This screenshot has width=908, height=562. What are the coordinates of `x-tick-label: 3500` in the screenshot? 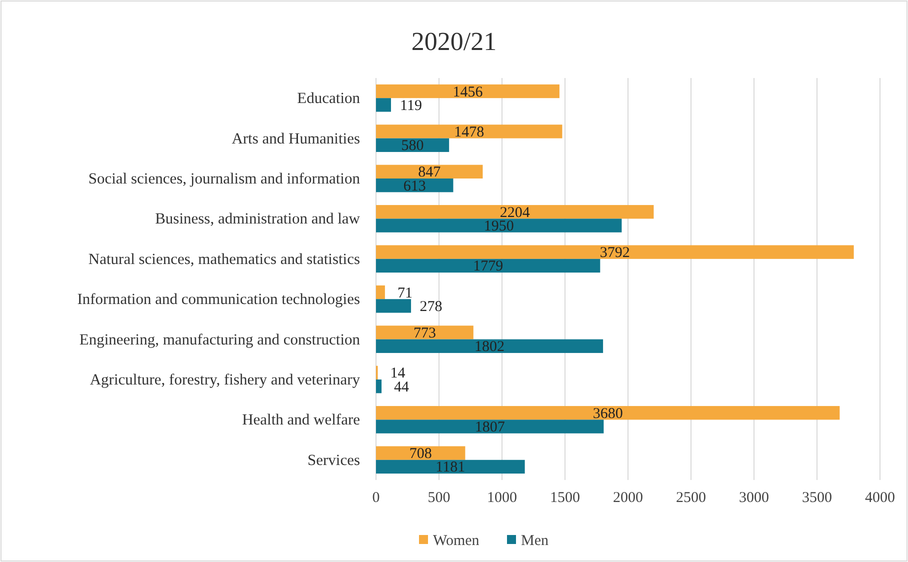 It's located at (817, 498).